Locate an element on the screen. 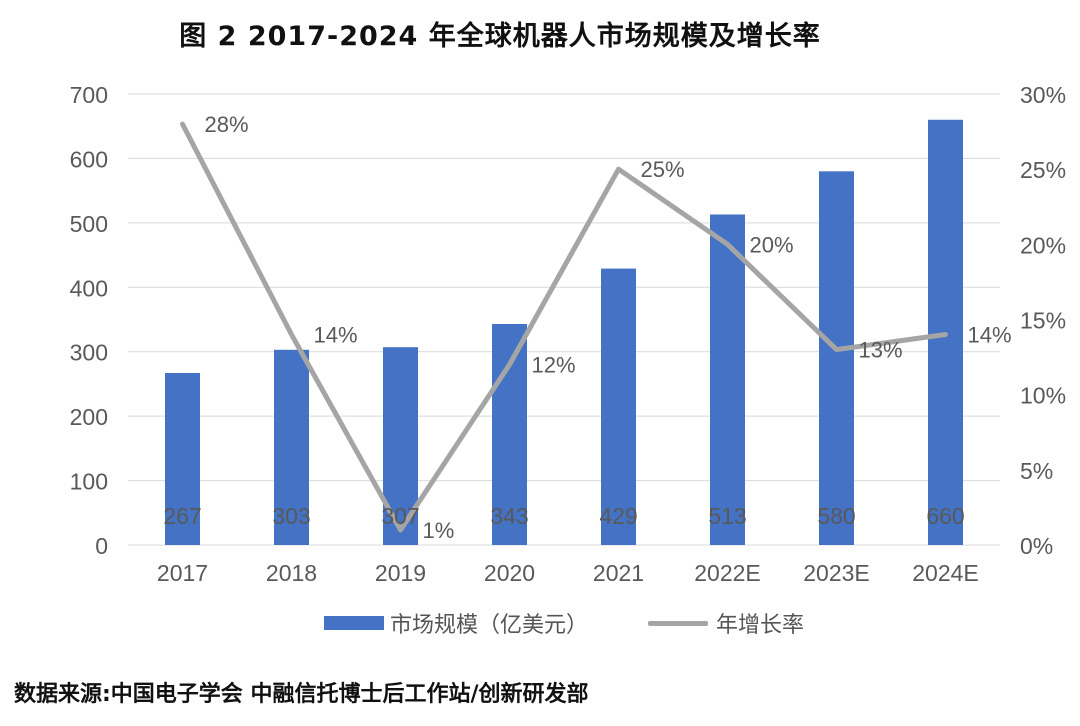 The height and width of the screenshot is (726, 1080). left-axis-tick-label: 0 is located at coordinates (101, 546).